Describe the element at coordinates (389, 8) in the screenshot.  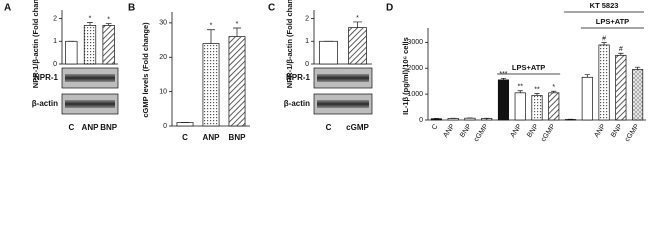
I see `panel-label: D` at that location.